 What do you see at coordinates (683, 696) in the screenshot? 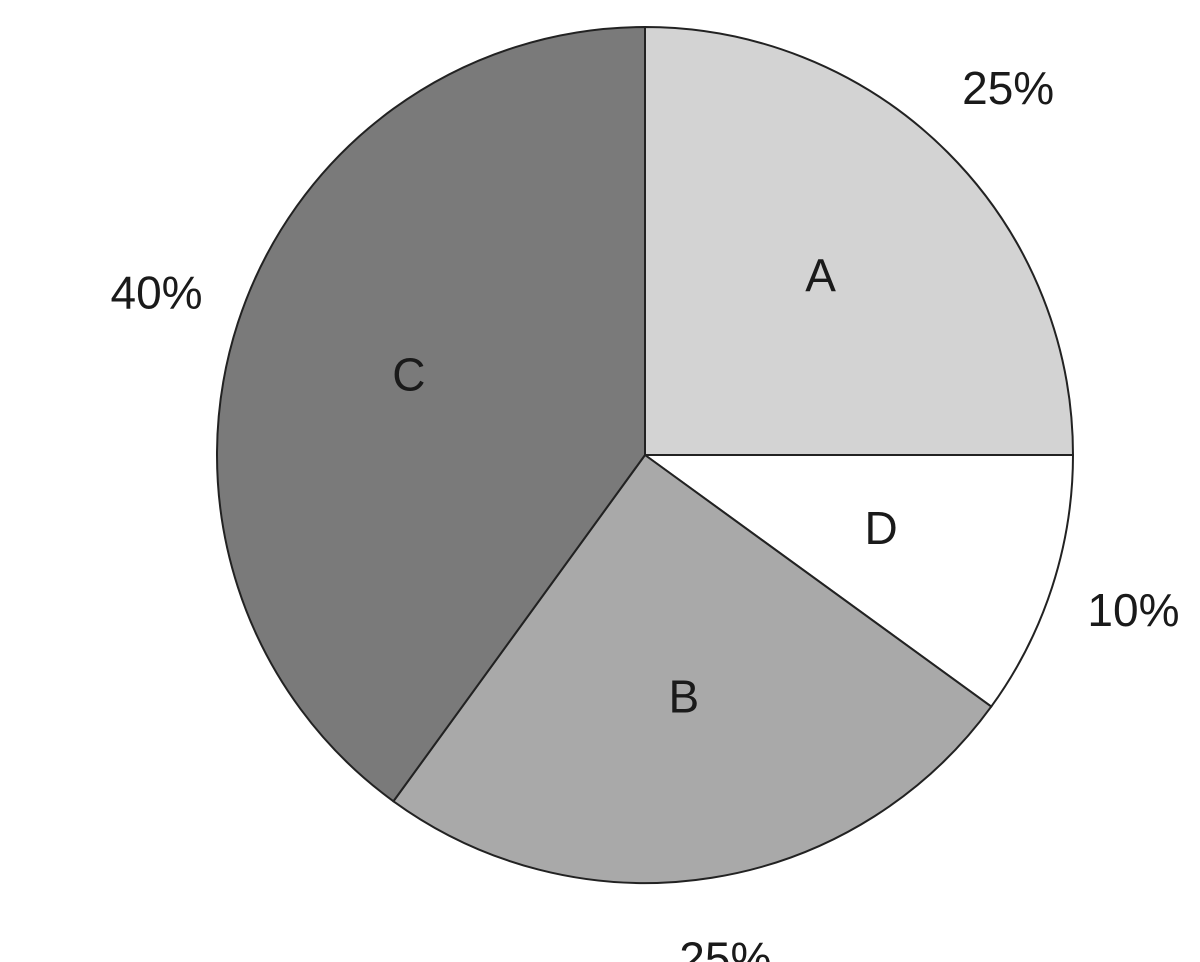
I see `slice-label: B` at bounding box center [683, 696].